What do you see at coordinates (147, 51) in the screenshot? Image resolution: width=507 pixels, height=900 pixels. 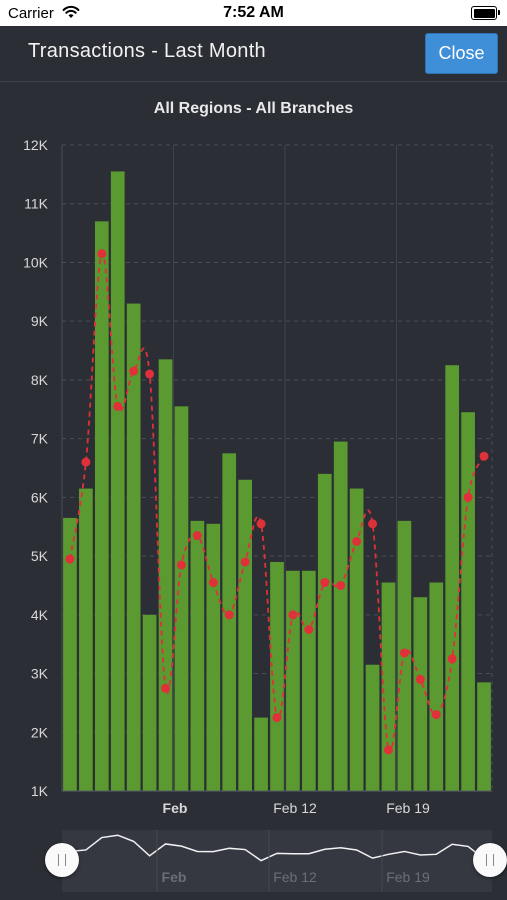 I see `page-title: Transactions - Last Month` at bounding box center [147, 51].